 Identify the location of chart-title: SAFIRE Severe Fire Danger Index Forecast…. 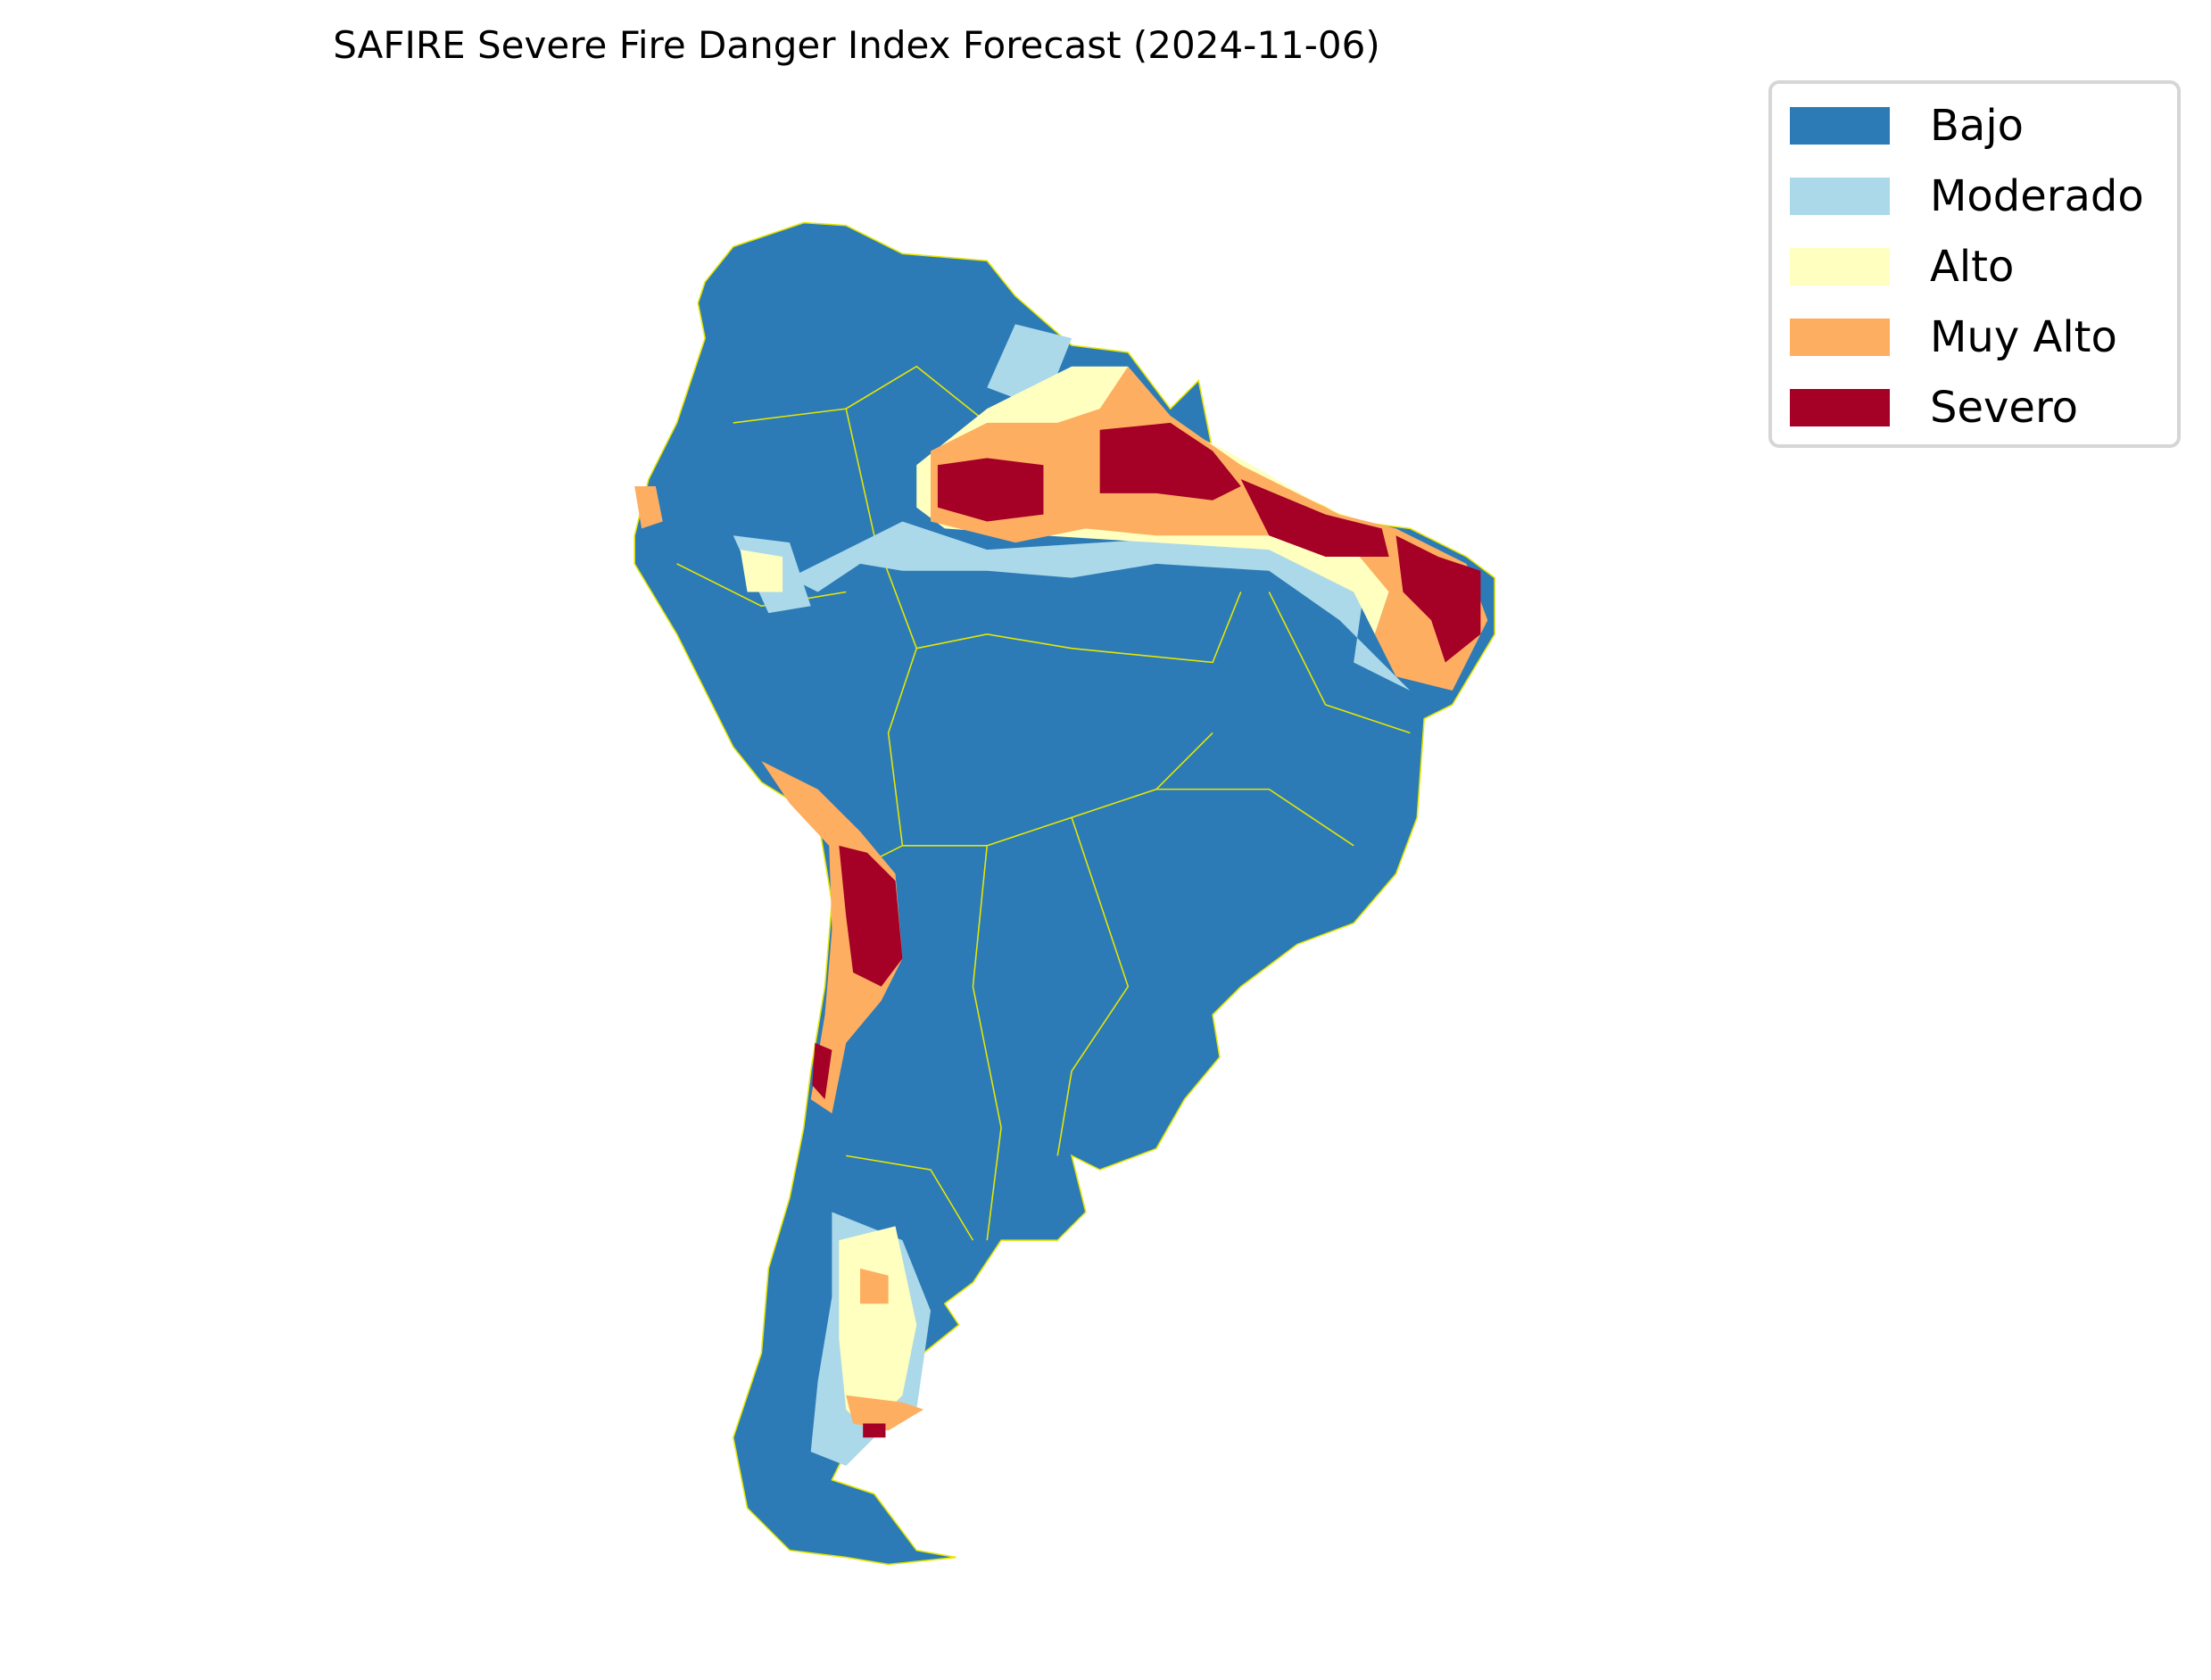
(856, 45).